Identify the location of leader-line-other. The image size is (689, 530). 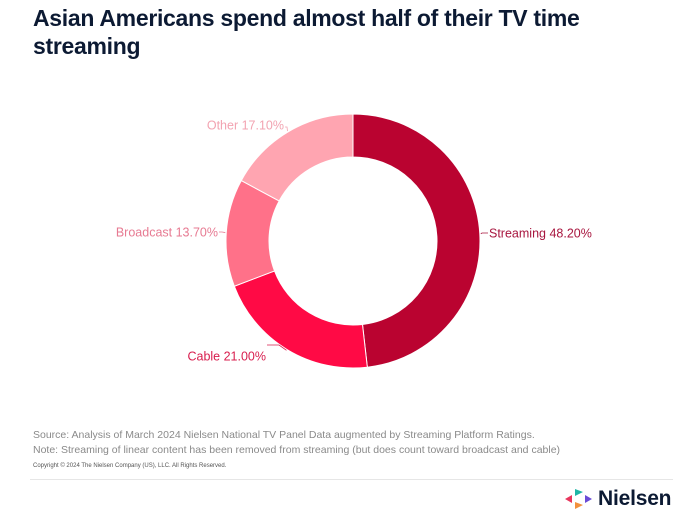
(286, 129).